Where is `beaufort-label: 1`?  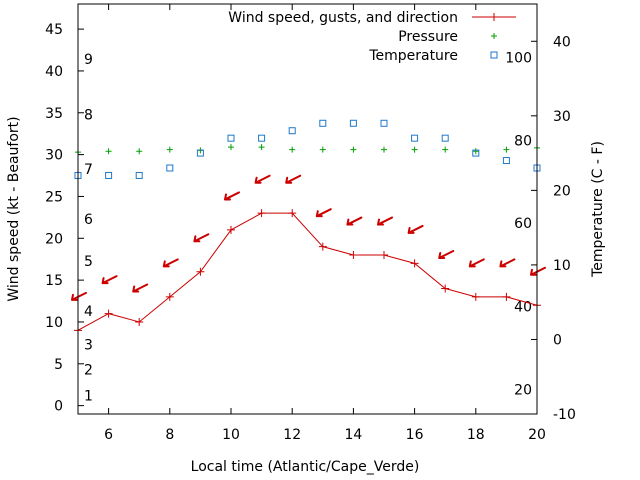
beaufort-label: 1 is located at coordinates (88, 397).